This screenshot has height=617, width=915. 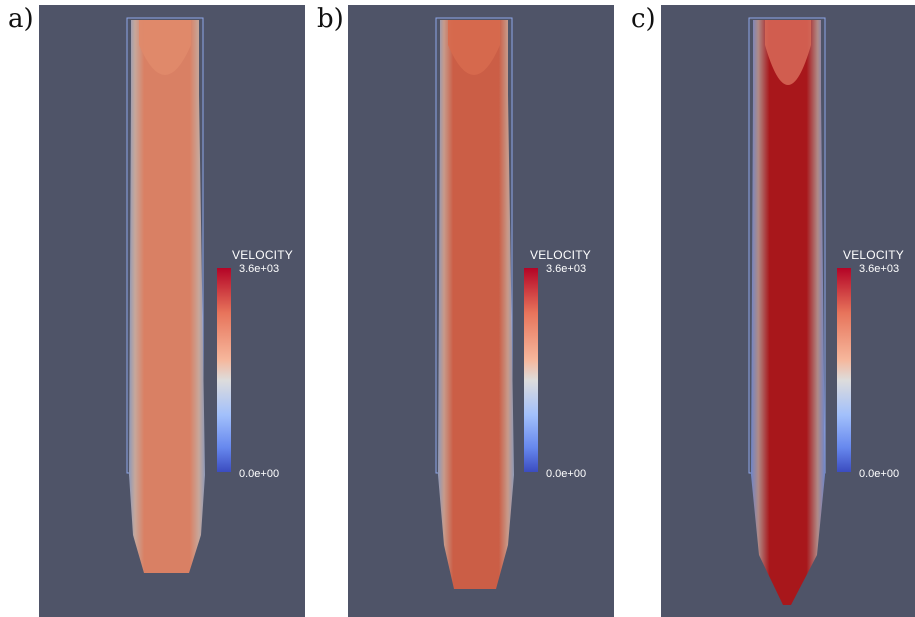 I want to click on colorbar-c, so click(x=844, y=370).